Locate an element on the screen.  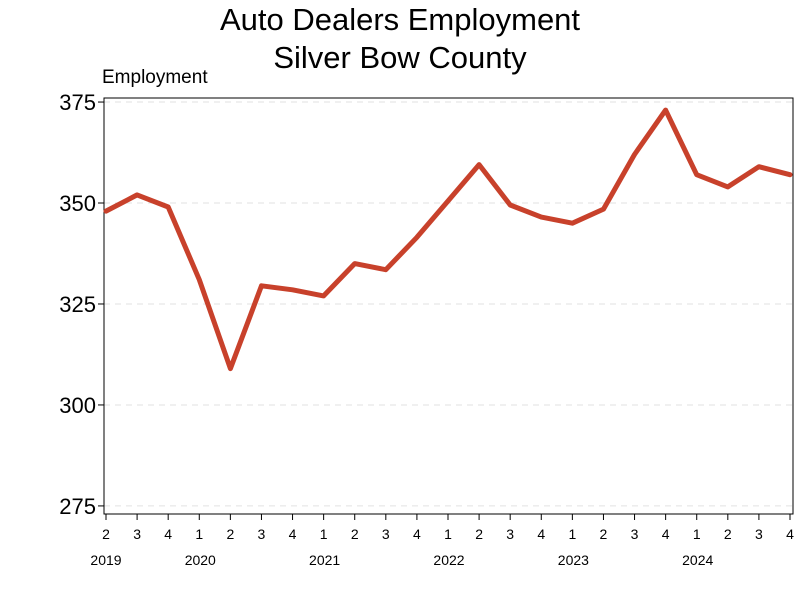
x-year-label: 2020 is located at coordinates (200, 560).